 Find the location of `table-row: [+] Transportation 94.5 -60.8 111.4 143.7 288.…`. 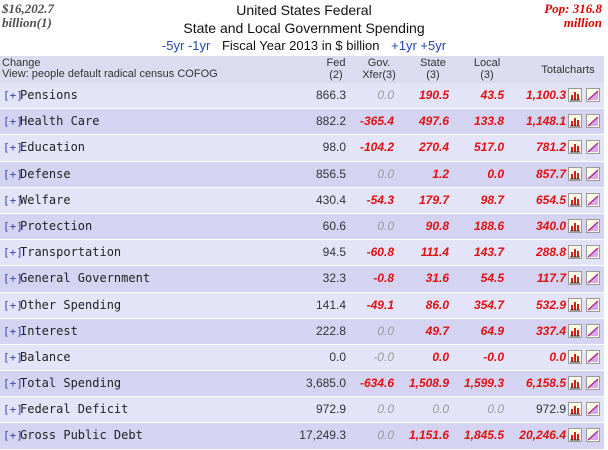

table-row: [+] Transportation 94.5 -60.8 111.4 143.7 288.… is located at coordinates (302, 253).